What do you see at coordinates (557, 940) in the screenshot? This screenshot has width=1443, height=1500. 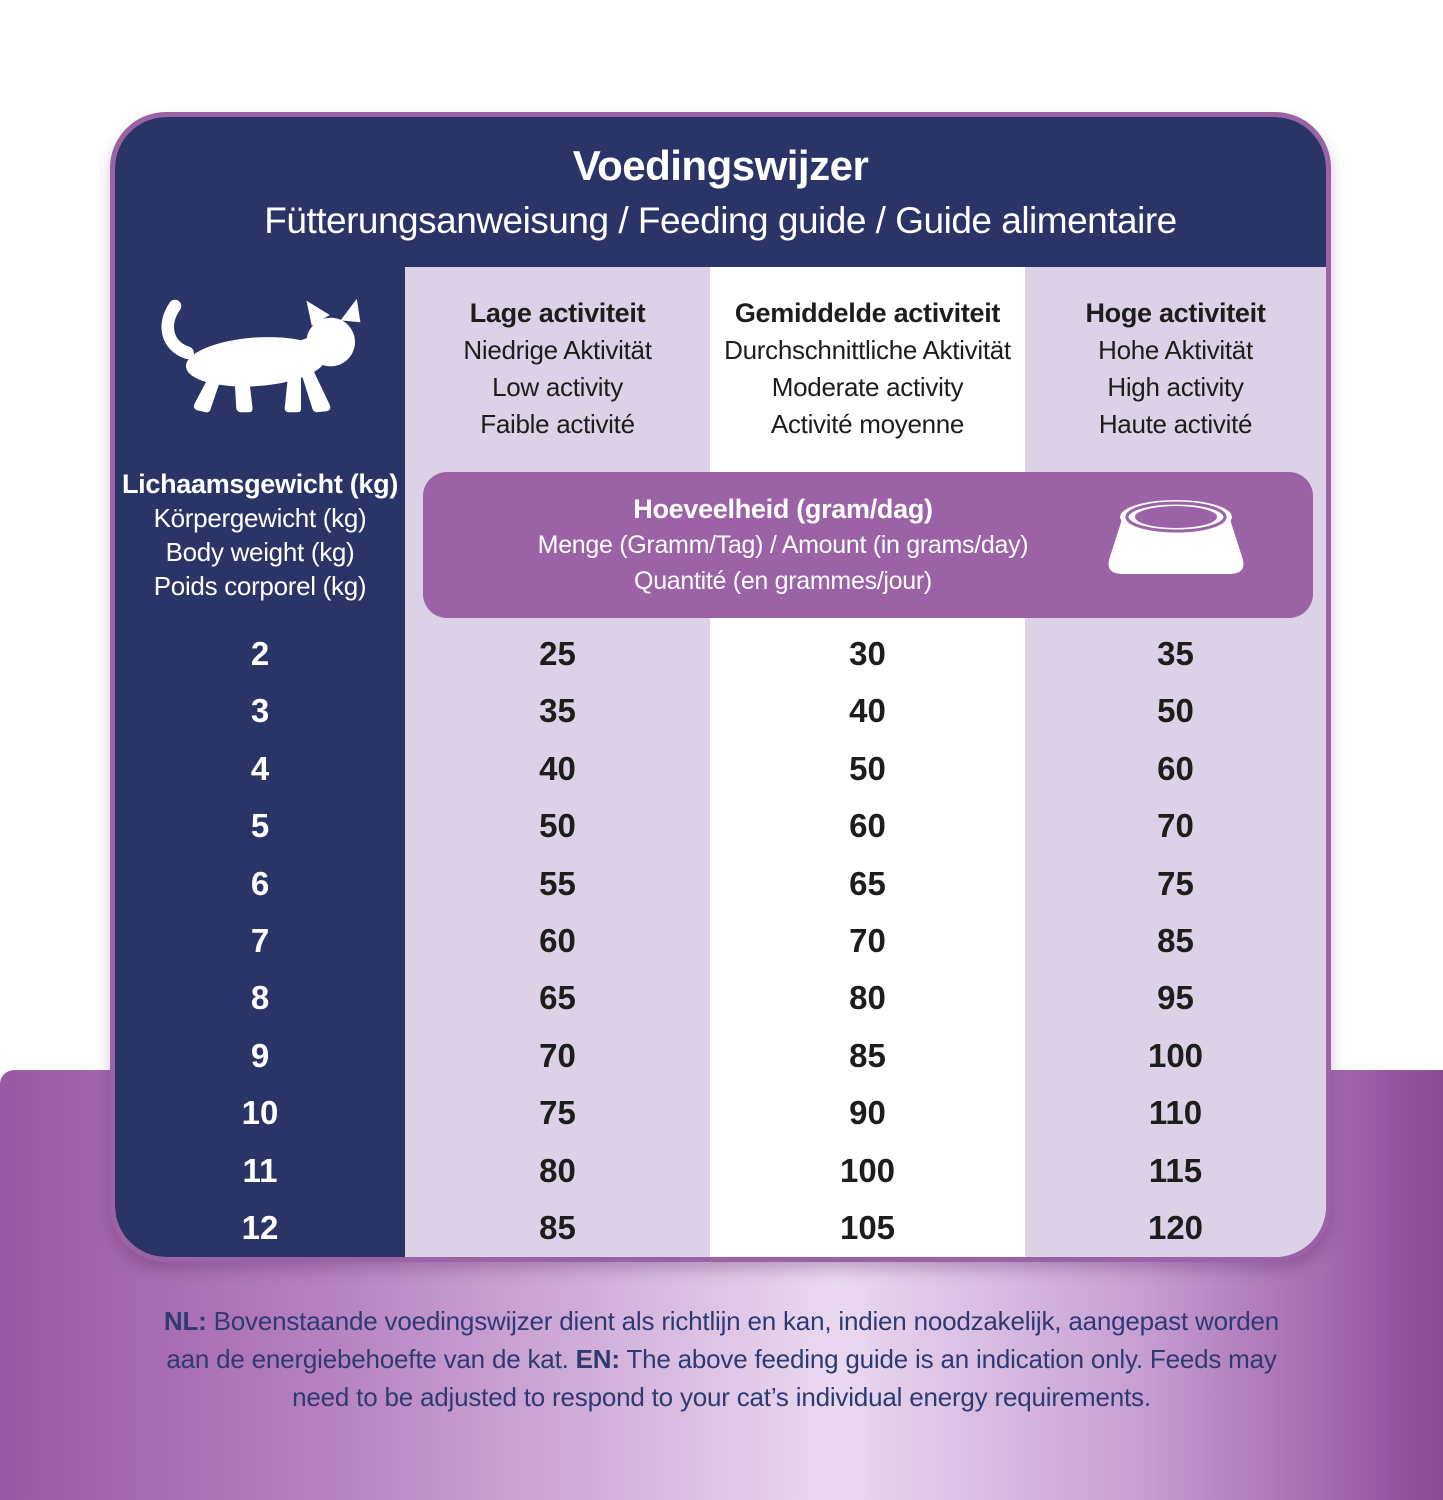 I see `low-cell: 60` at bounding box center [557, 940].